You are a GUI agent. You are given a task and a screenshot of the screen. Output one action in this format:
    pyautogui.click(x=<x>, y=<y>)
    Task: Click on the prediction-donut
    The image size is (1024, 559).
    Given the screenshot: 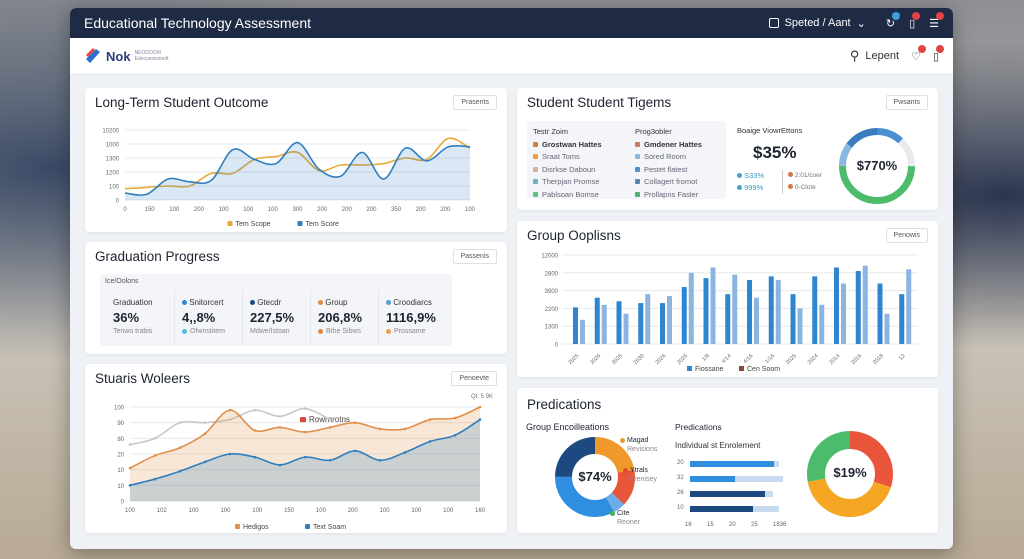 What is the action you would take?
    pyautogui.click(x=850, y=474)
    